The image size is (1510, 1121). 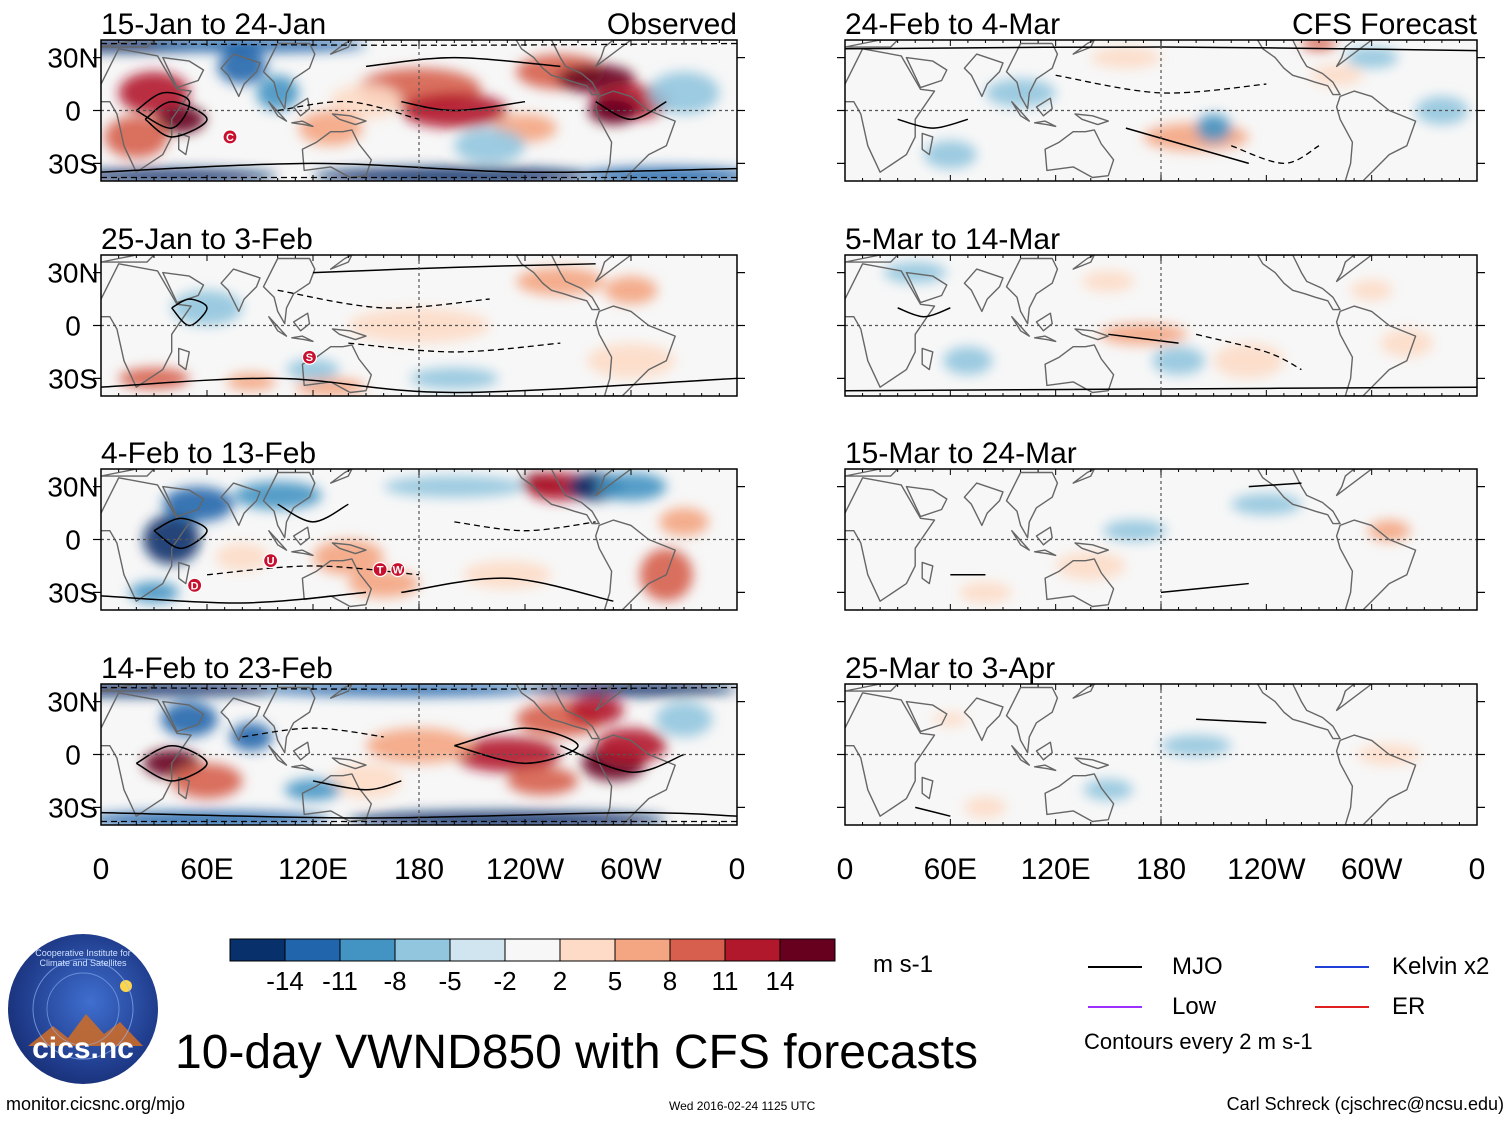 I want to click on map-panel-2: S 30N 0 30S 25-Jan to 3-Feb, so click(x=396, y=310).